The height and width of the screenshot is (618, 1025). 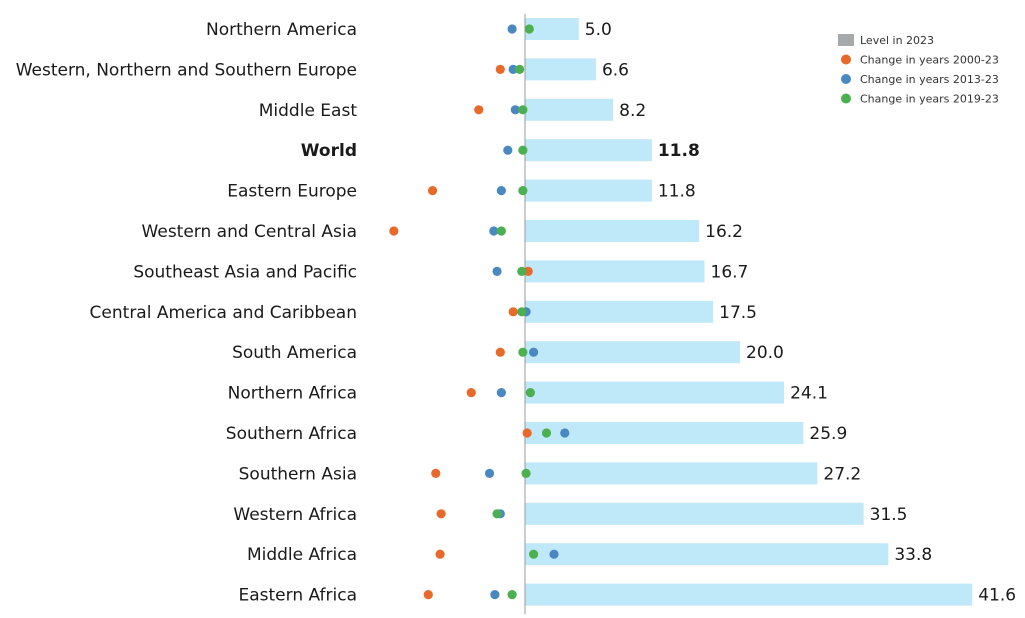 What do you see at coordinates (552, 29) in the screenshot?
I see `bar-northern-america` at bounding box center [552, 29].